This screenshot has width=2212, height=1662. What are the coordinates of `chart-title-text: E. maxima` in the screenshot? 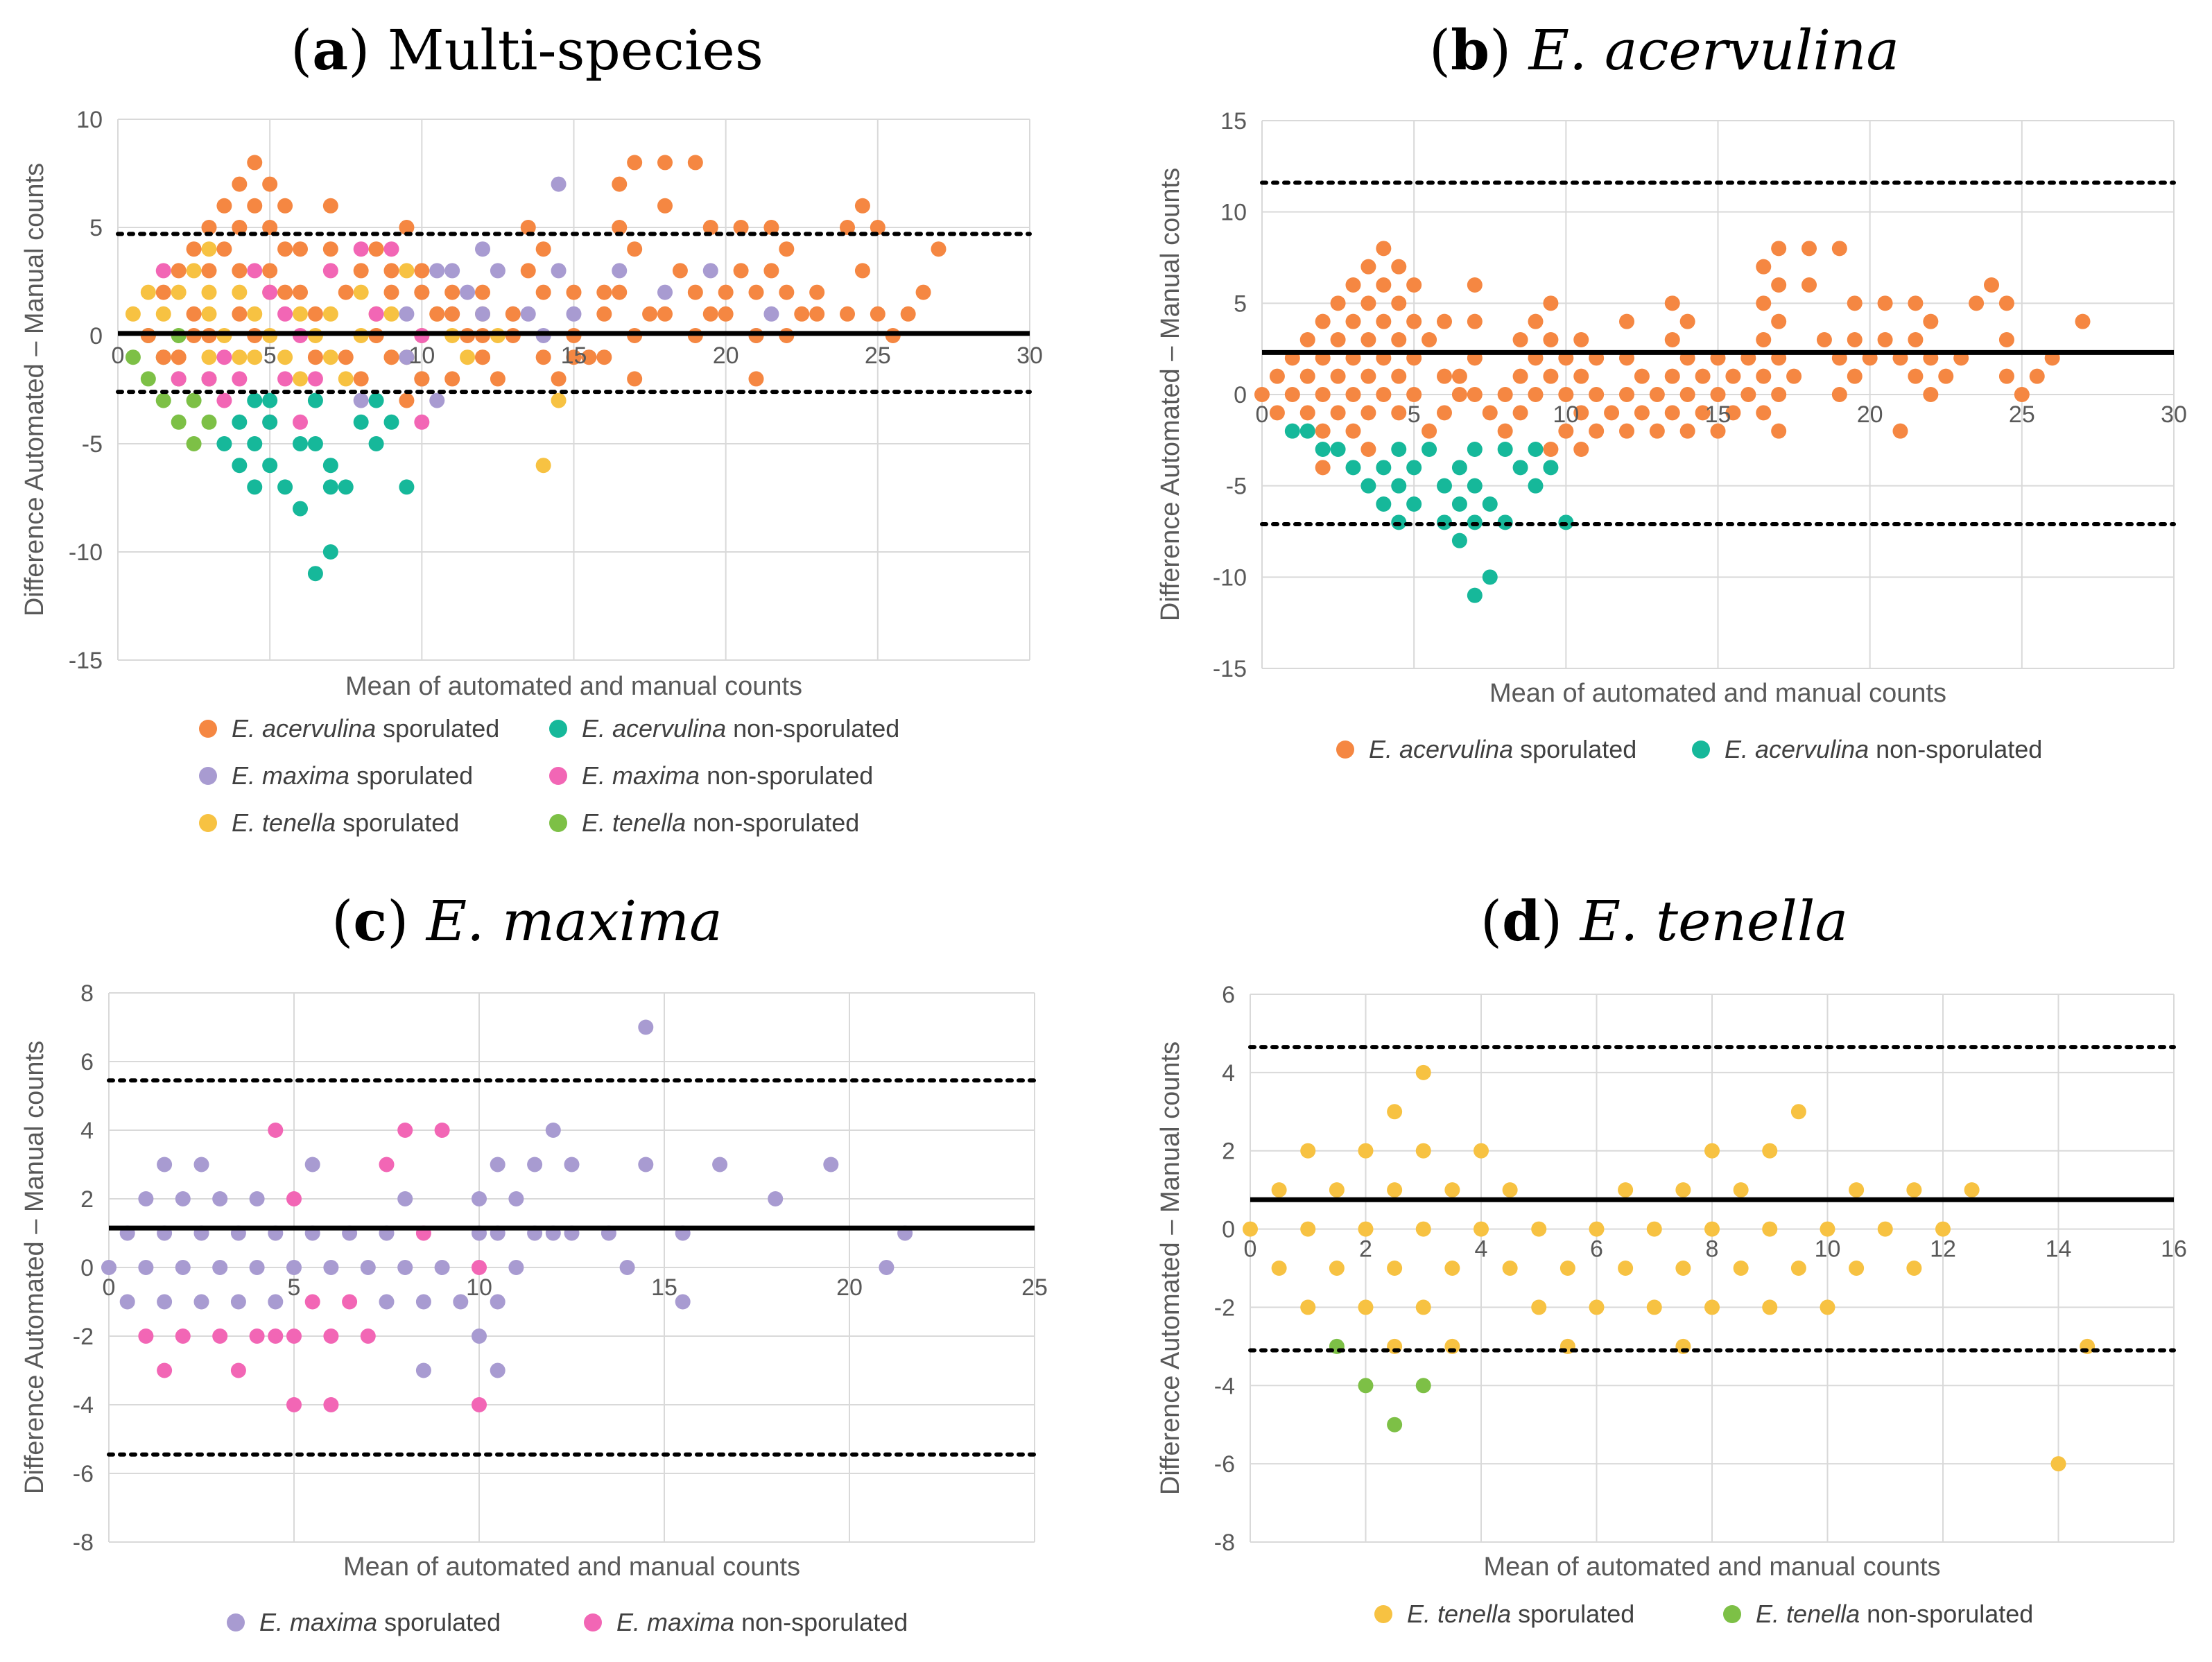 It's located at (574, 921).